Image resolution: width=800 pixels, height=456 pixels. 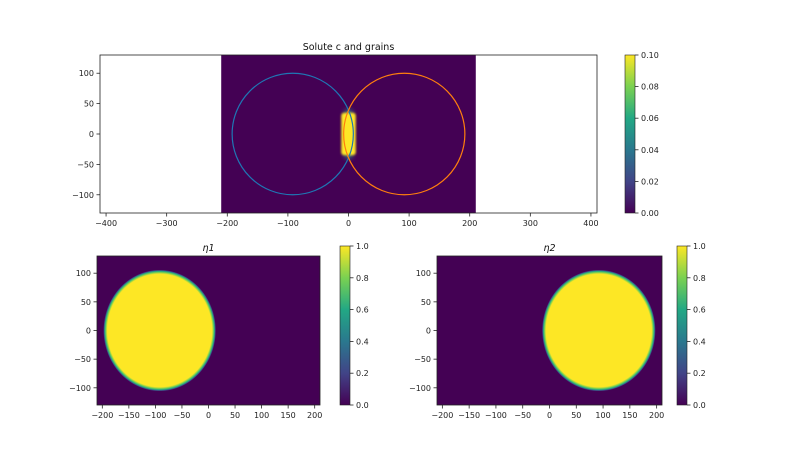 What do you see at coordinates (650, 213) in the screenshot?
I see `colorbar-tick-label: 0.00` at bounding box center [650, 213].